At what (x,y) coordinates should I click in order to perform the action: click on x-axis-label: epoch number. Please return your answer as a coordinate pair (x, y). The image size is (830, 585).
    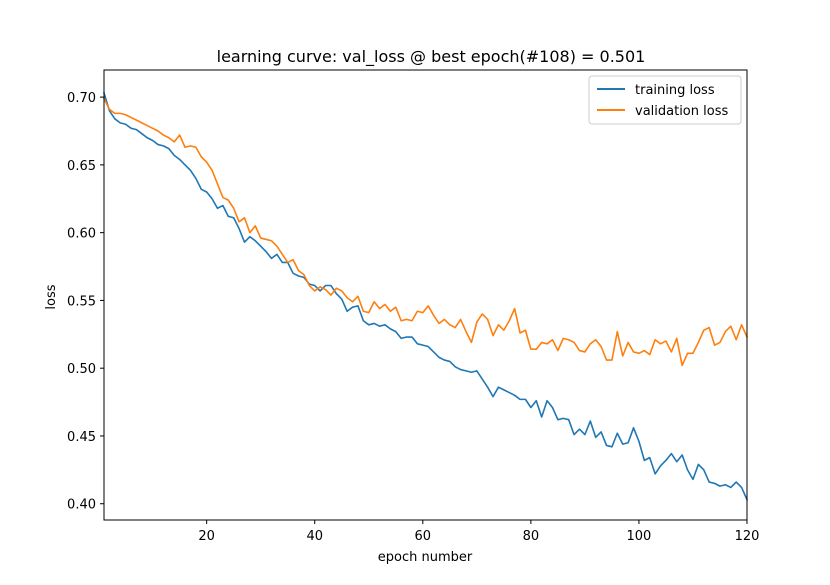
    Looking at the image, I should click on (425, 557).